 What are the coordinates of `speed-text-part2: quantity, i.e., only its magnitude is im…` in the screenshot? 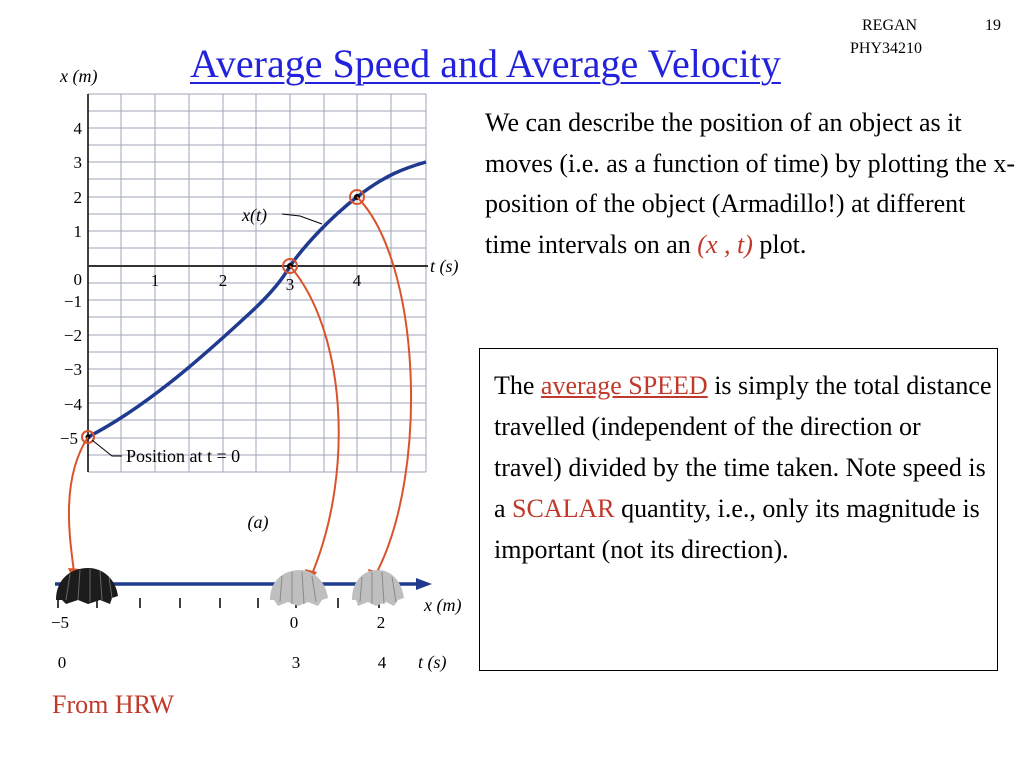 It's located at (737, 529).